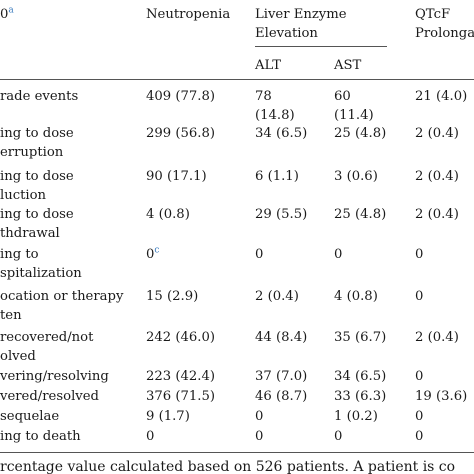 This screenshot has width=474, height=474. What do you see at coordinates (168, 214) in the screenshot?
I see `row-4-neut: 4 (0.8)` at bounding box center [168, 214].